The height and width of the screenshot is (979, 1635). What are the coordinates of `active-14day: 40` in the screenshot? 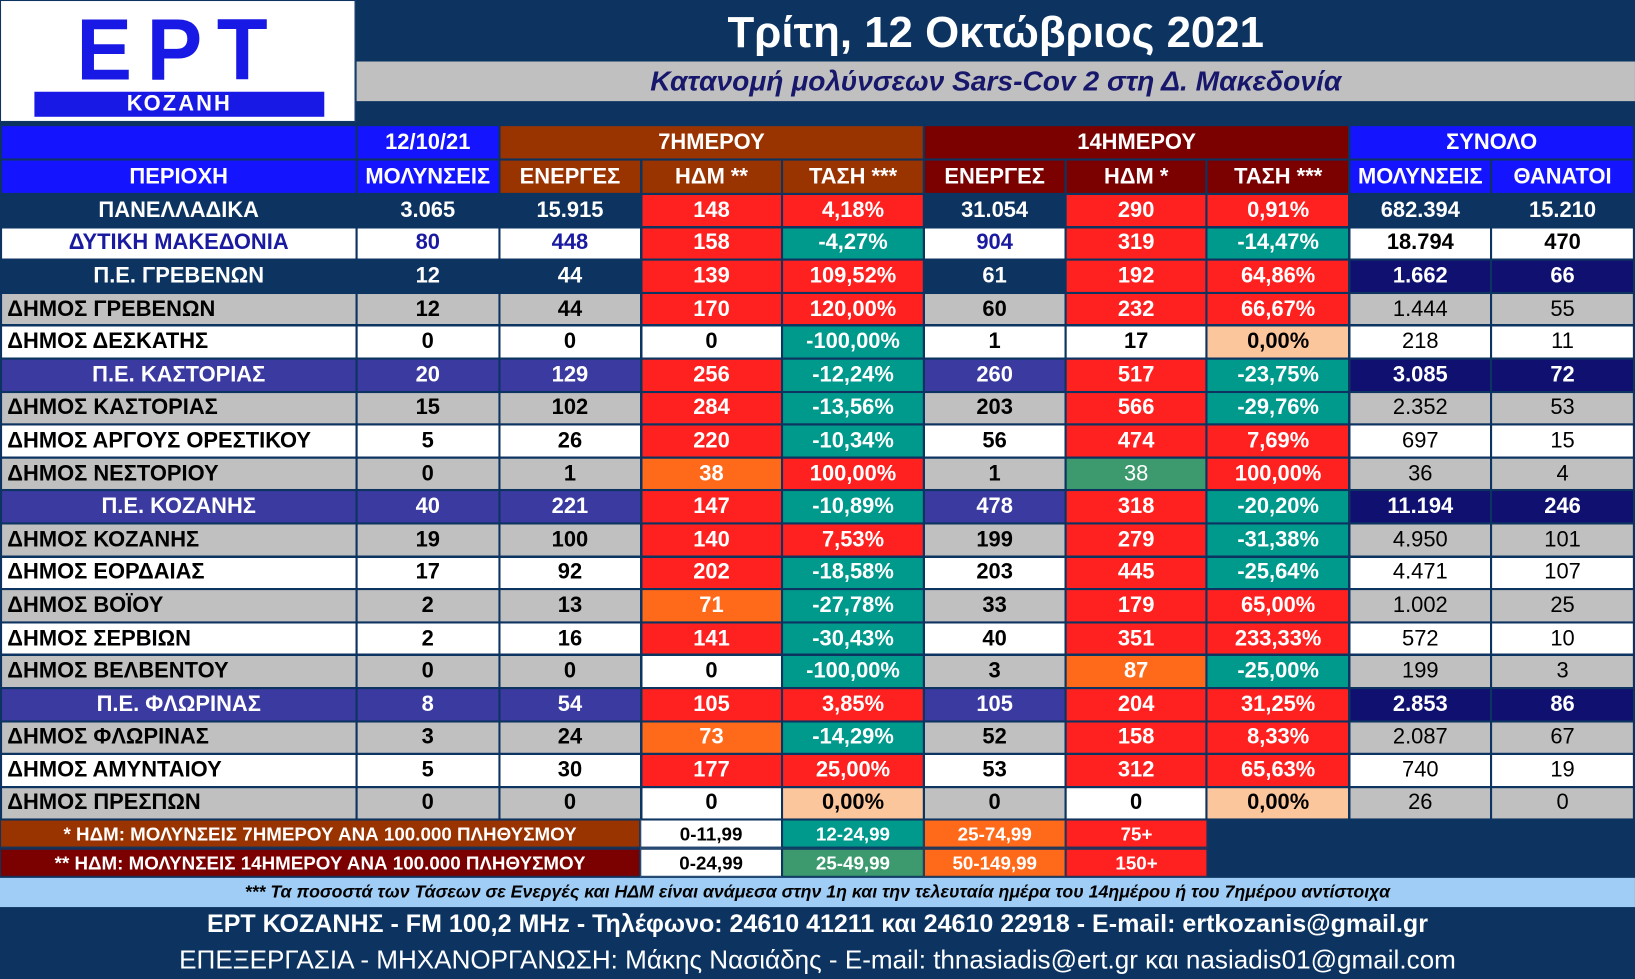 It's located at (994, 639).